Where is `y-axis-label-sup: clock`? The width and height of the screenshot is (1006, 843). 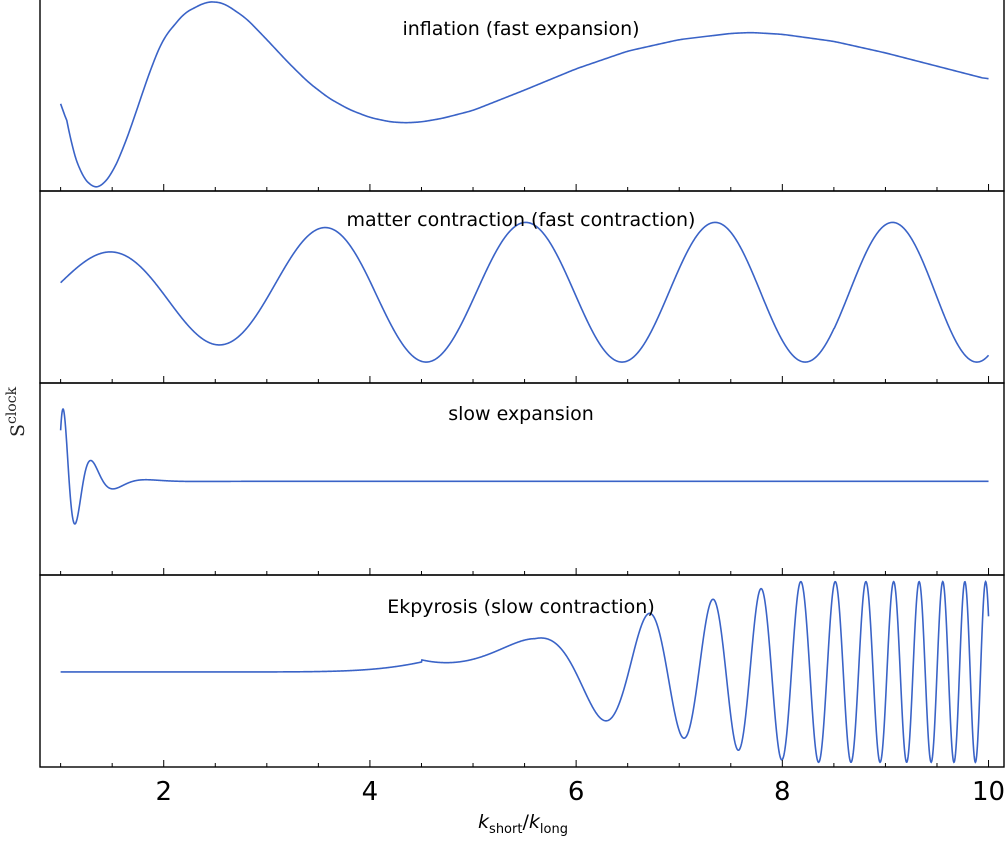
y-axis-label-sup: clock is located at coordinates (12, 405).